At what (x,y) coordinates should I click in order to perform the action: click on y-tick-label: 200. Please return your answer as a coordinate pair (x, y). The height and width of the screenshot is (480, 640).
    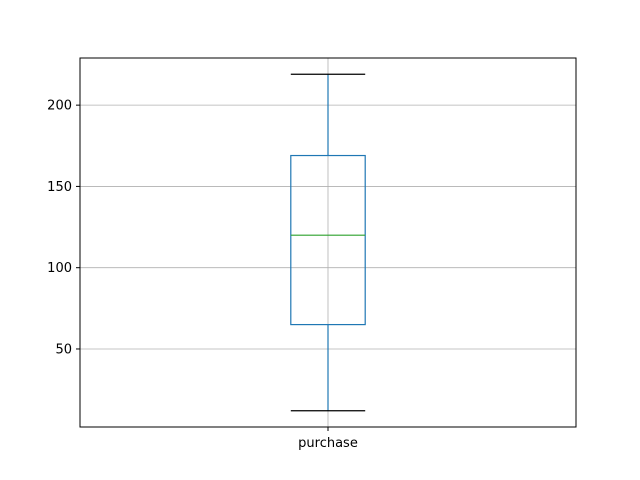
    Looking at the image, I should click on (59, 106).